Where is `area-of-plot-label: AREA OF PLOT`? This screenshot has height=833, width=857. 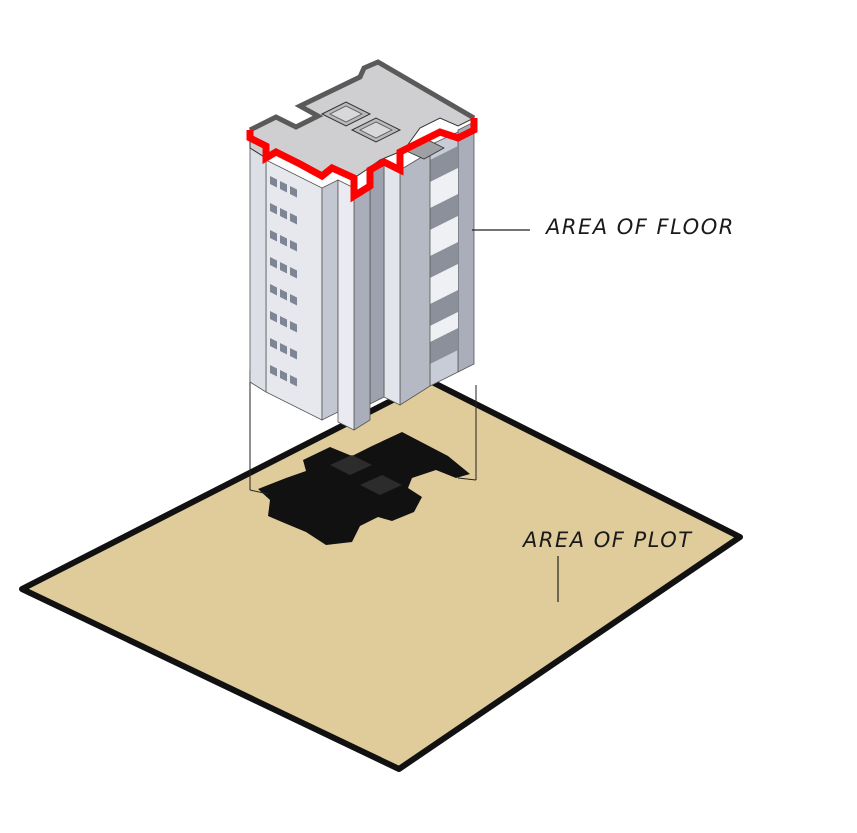 area-of-plot-label: AREA OF PLOT is located at coordinates (608, 540).